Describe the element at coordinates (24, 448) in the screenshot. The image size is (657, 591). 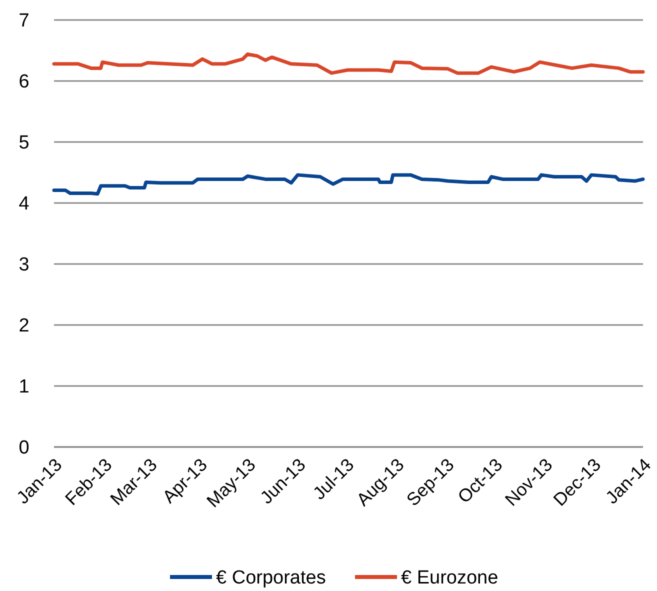
I see `y-tick-label: 0` at that location.